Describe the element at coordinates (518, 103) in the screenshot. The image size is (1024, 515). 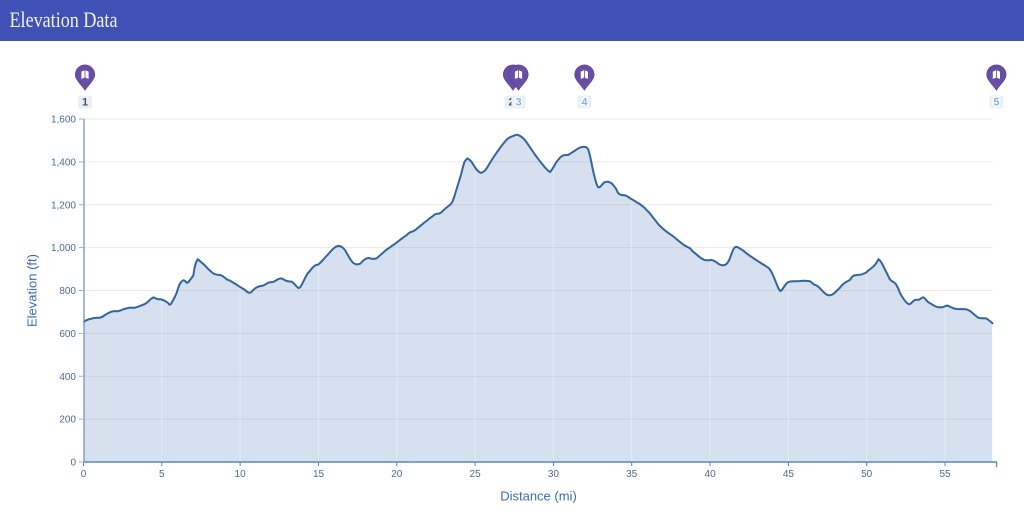
I see `svg-text: 3` at that location.